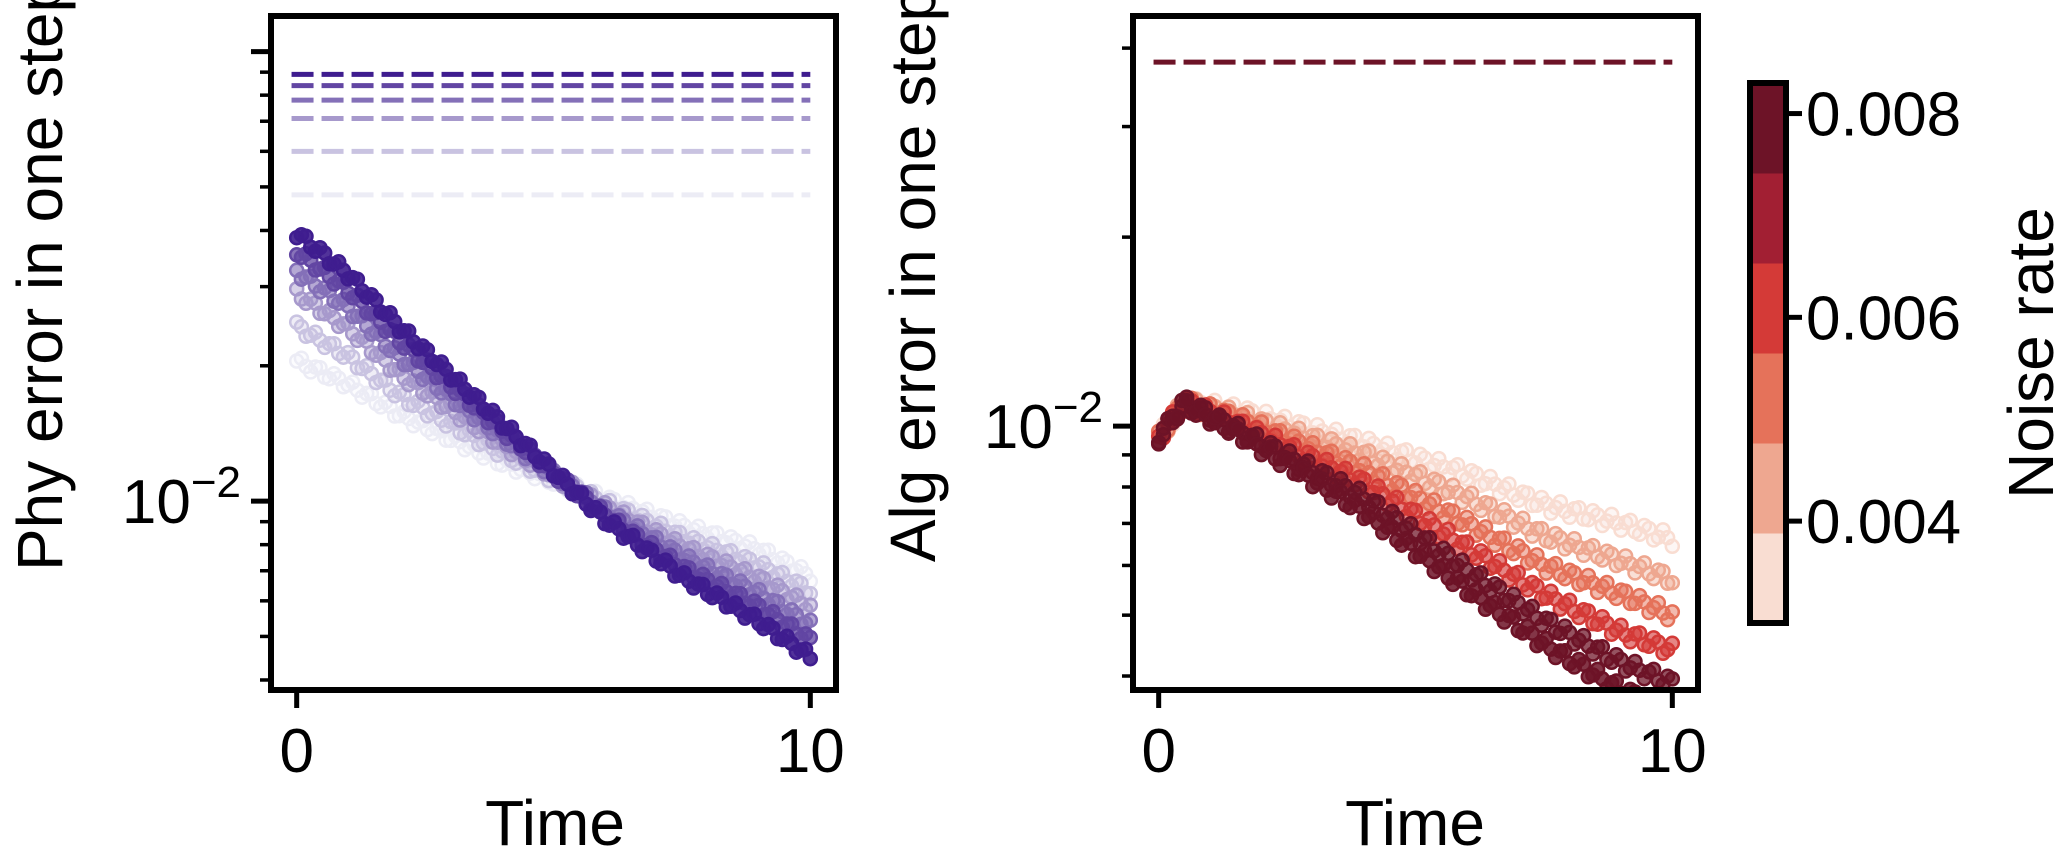 The width and height of the screenshot is (2060, 860). What do you see at coordinates (913, 281) in the screenshot?
I see `right-y-axis-label: Alg error in one step` at bounding box center [913, 281].